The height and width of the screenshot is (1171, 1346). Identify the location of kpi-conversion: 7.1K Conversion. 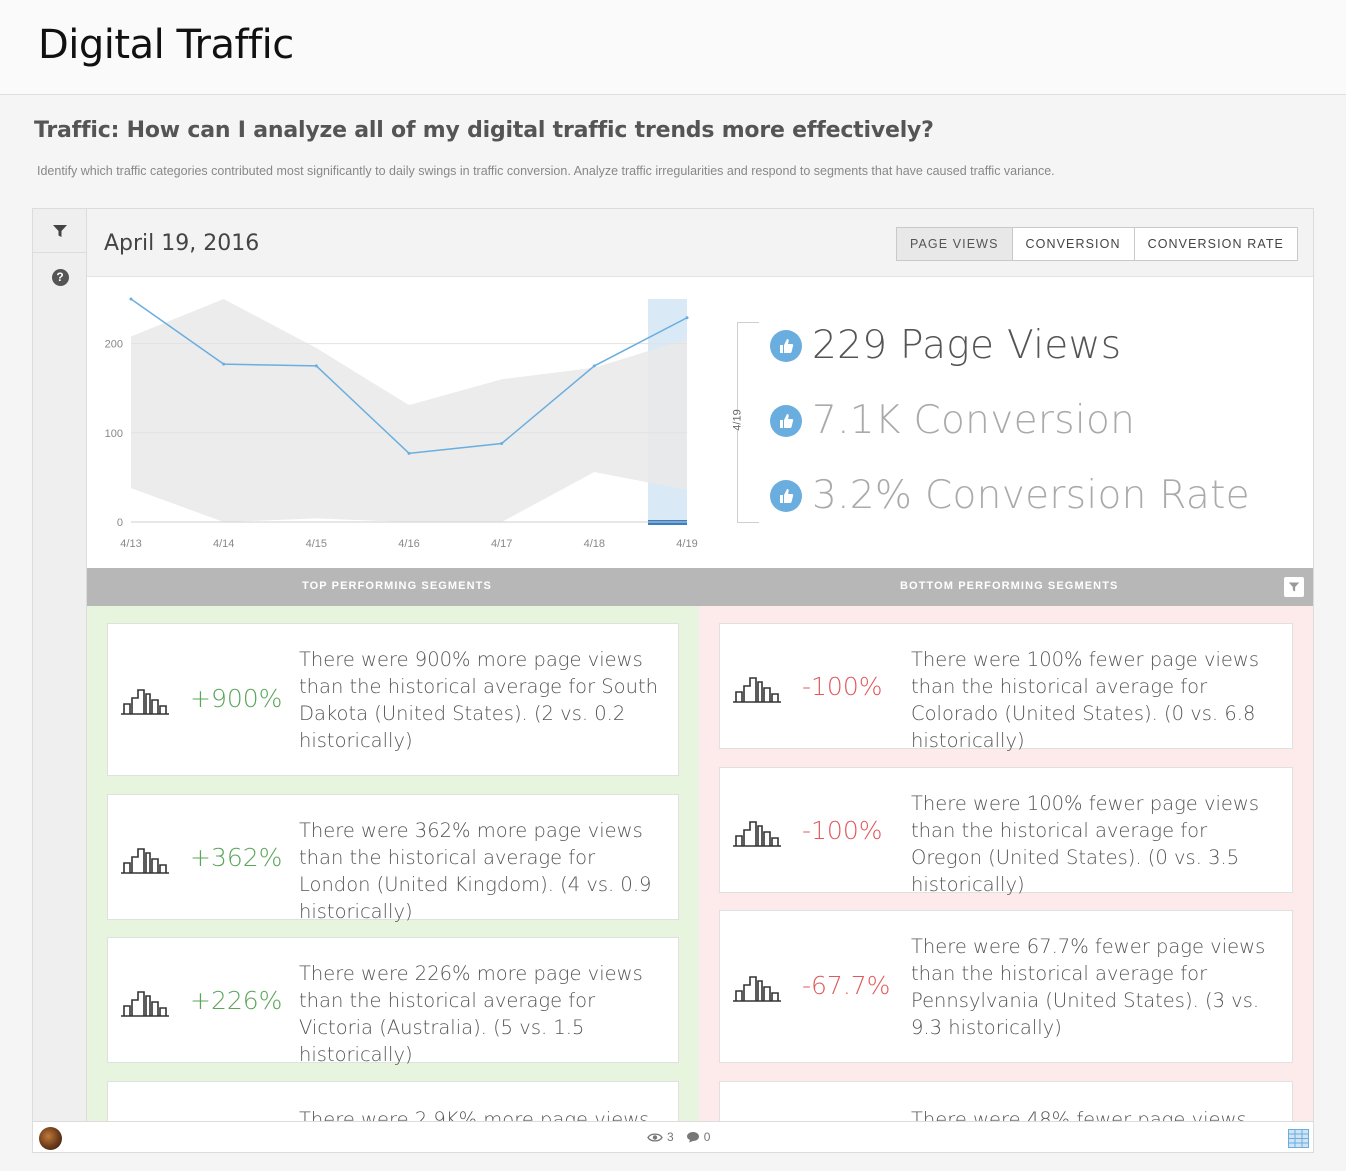
(952, 420).